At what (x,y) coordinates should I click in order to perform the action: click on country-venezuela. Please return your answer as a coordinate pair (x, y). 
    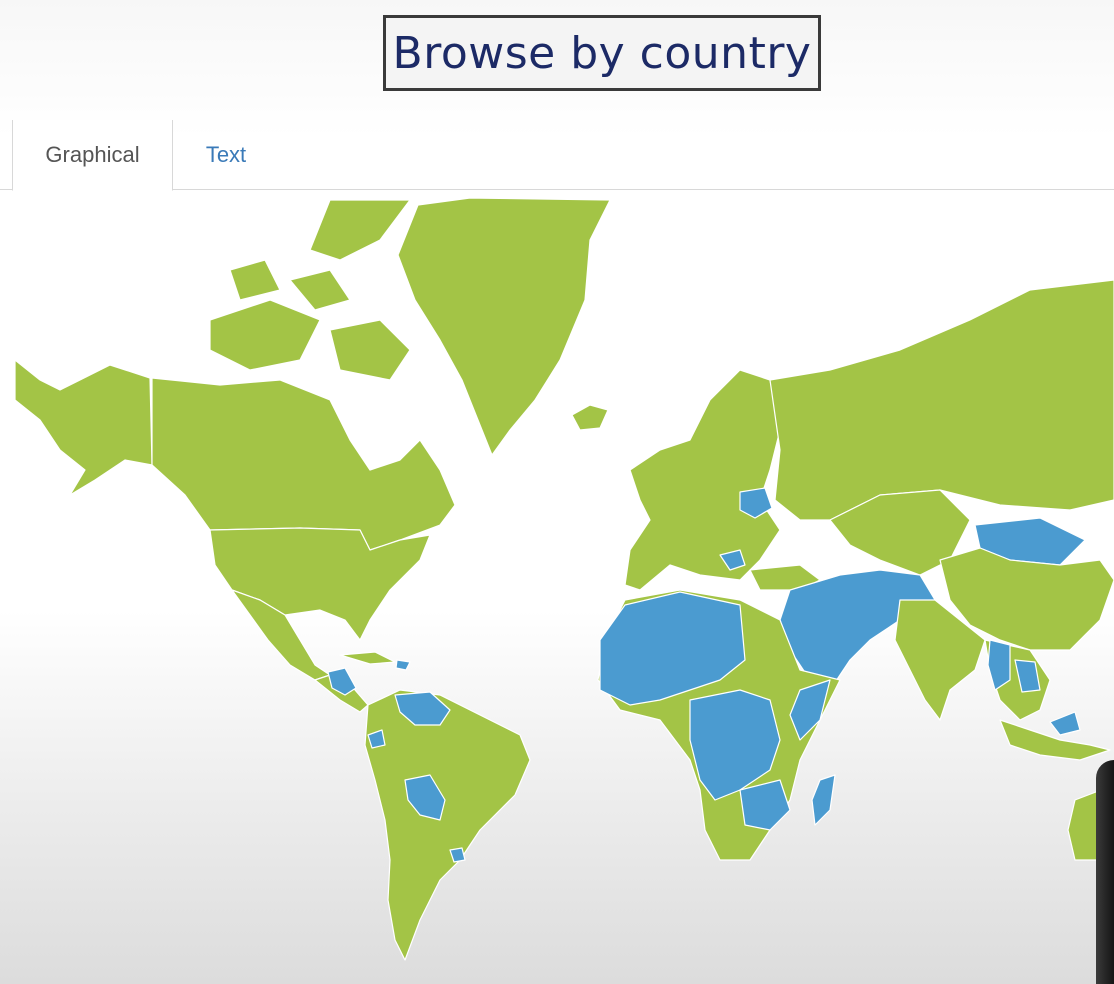
    Looking at the image, I should click on (422, 708).